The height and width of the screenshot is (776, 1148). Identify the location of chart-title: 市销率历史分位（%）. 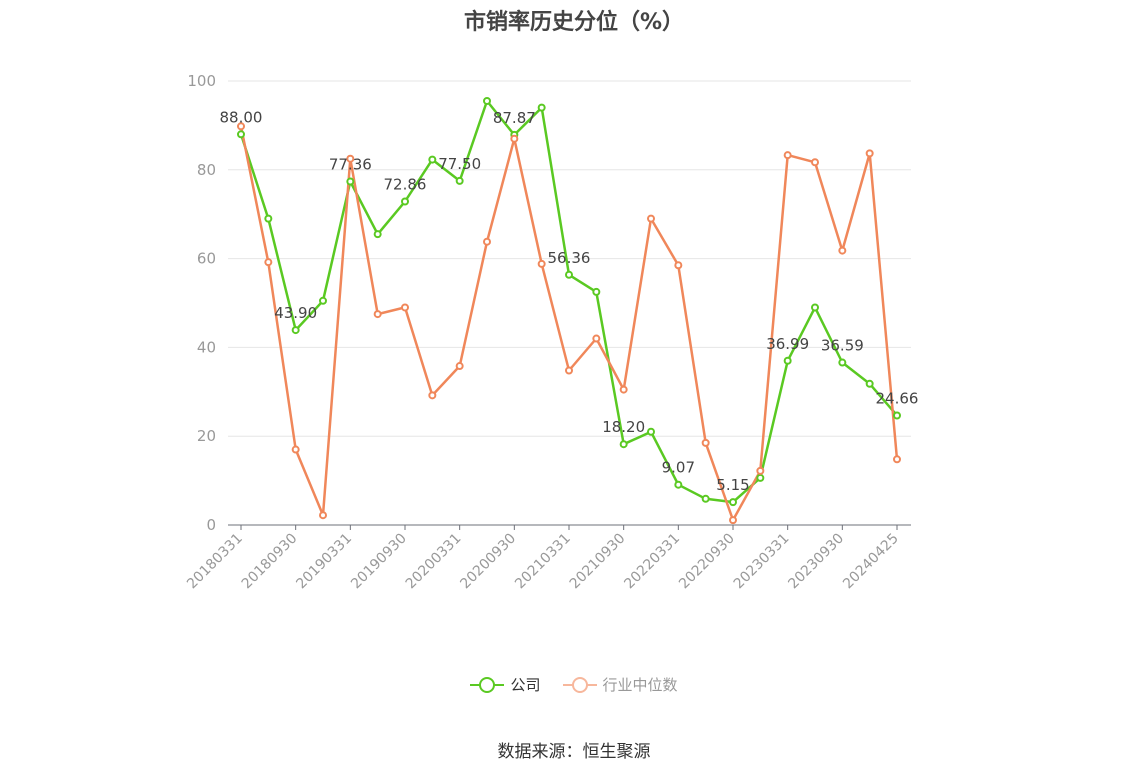
(574, 22).